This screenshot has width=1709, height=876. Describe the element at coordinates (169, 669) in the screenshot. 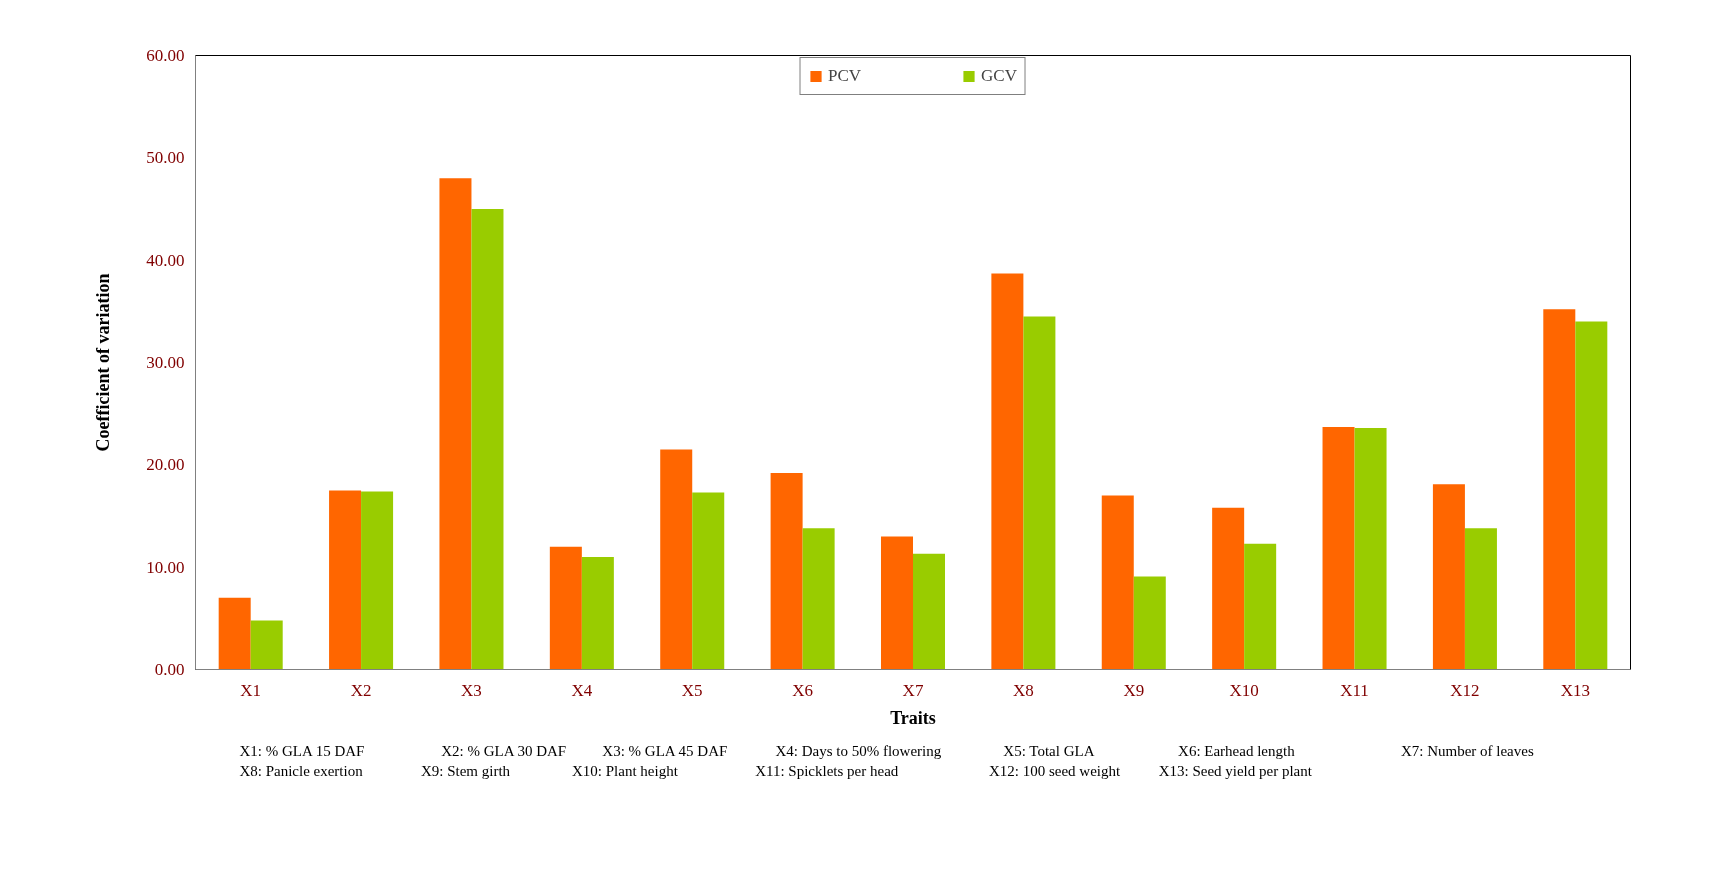

I see `y-tick-label: 0.00` at that location.